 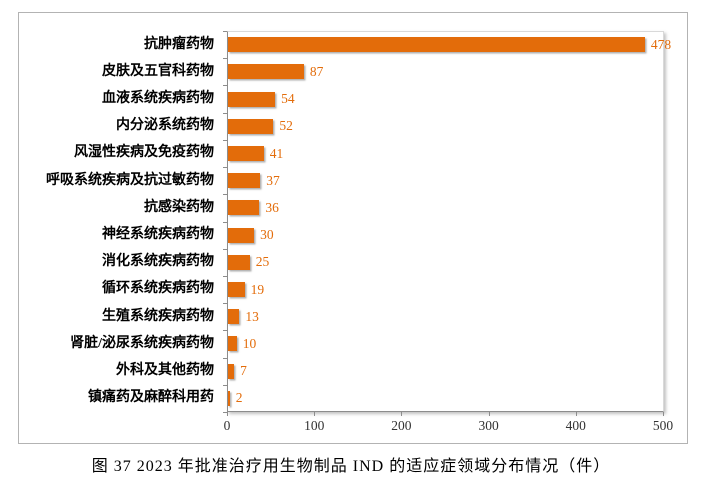 I want to click on category-label: 抗感染药物, so click(x=179, y=207).